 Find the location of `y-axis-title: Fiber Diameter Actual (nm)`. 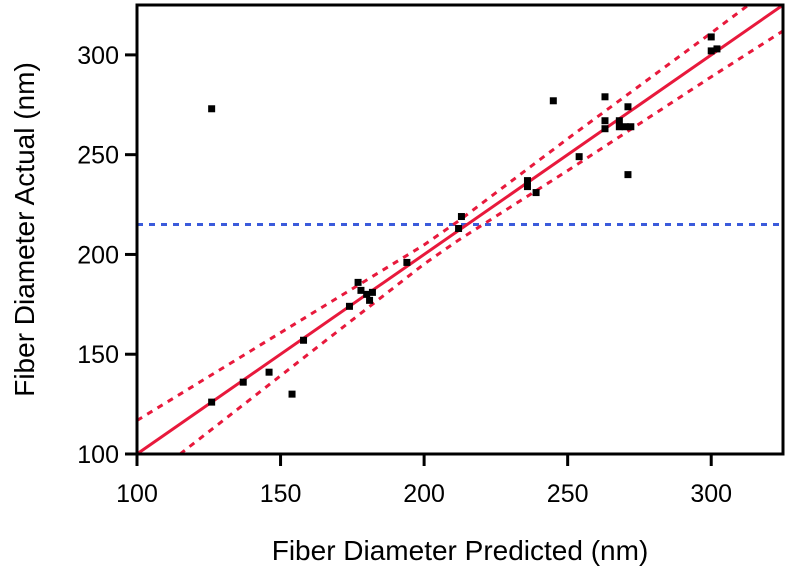

y-axis-title: Fiber Diameter Actual (nm) is located at coordinates (24, 229).